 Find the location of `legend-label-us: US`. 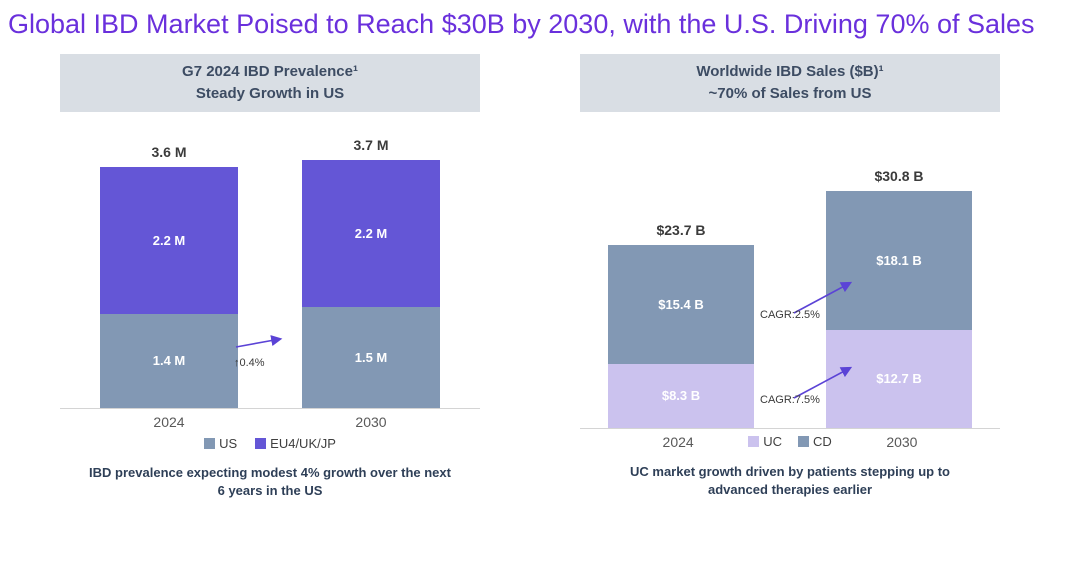

legend-label-us: US is located at coordinates (228, 443).